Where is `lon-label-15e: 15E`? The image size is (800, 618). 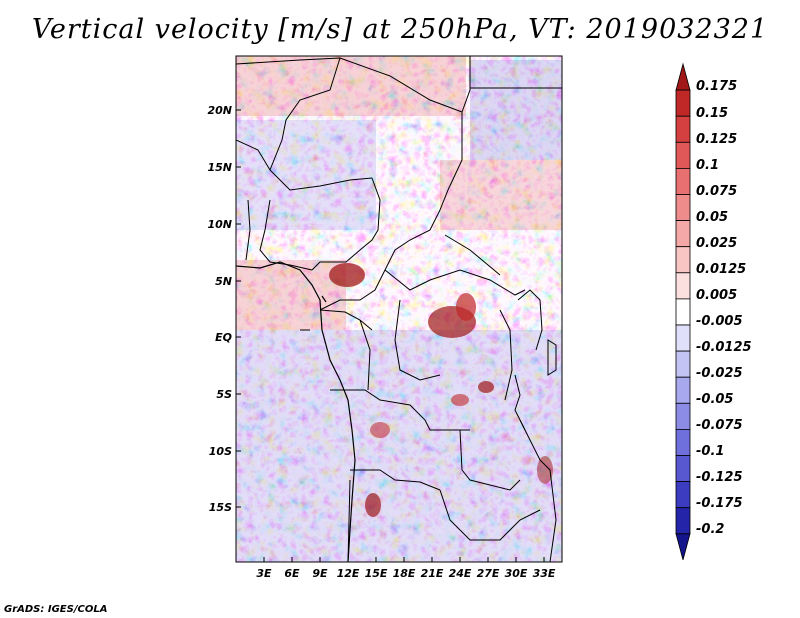
lon-label-15e: 15E is located at coordinates (376, 573).